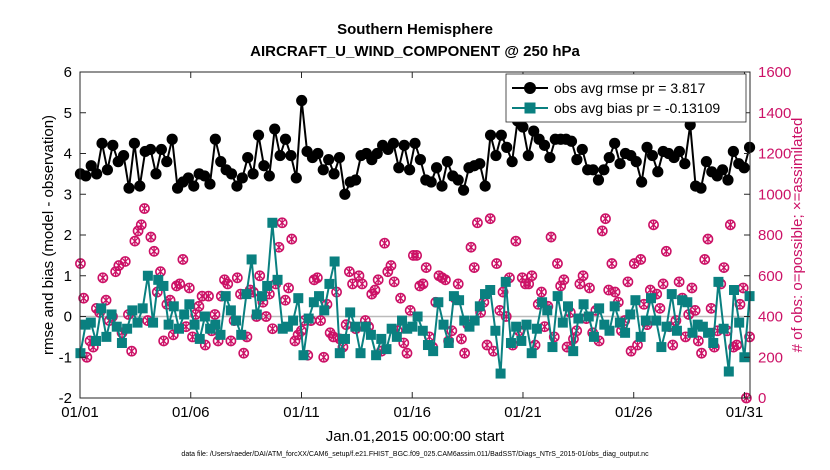 This screenshot has height=470, width=830. What do you see at coordinates (774, 113) in the screenshot?
I see `right-tick-label: 1400` at bounding box center [774, 113].